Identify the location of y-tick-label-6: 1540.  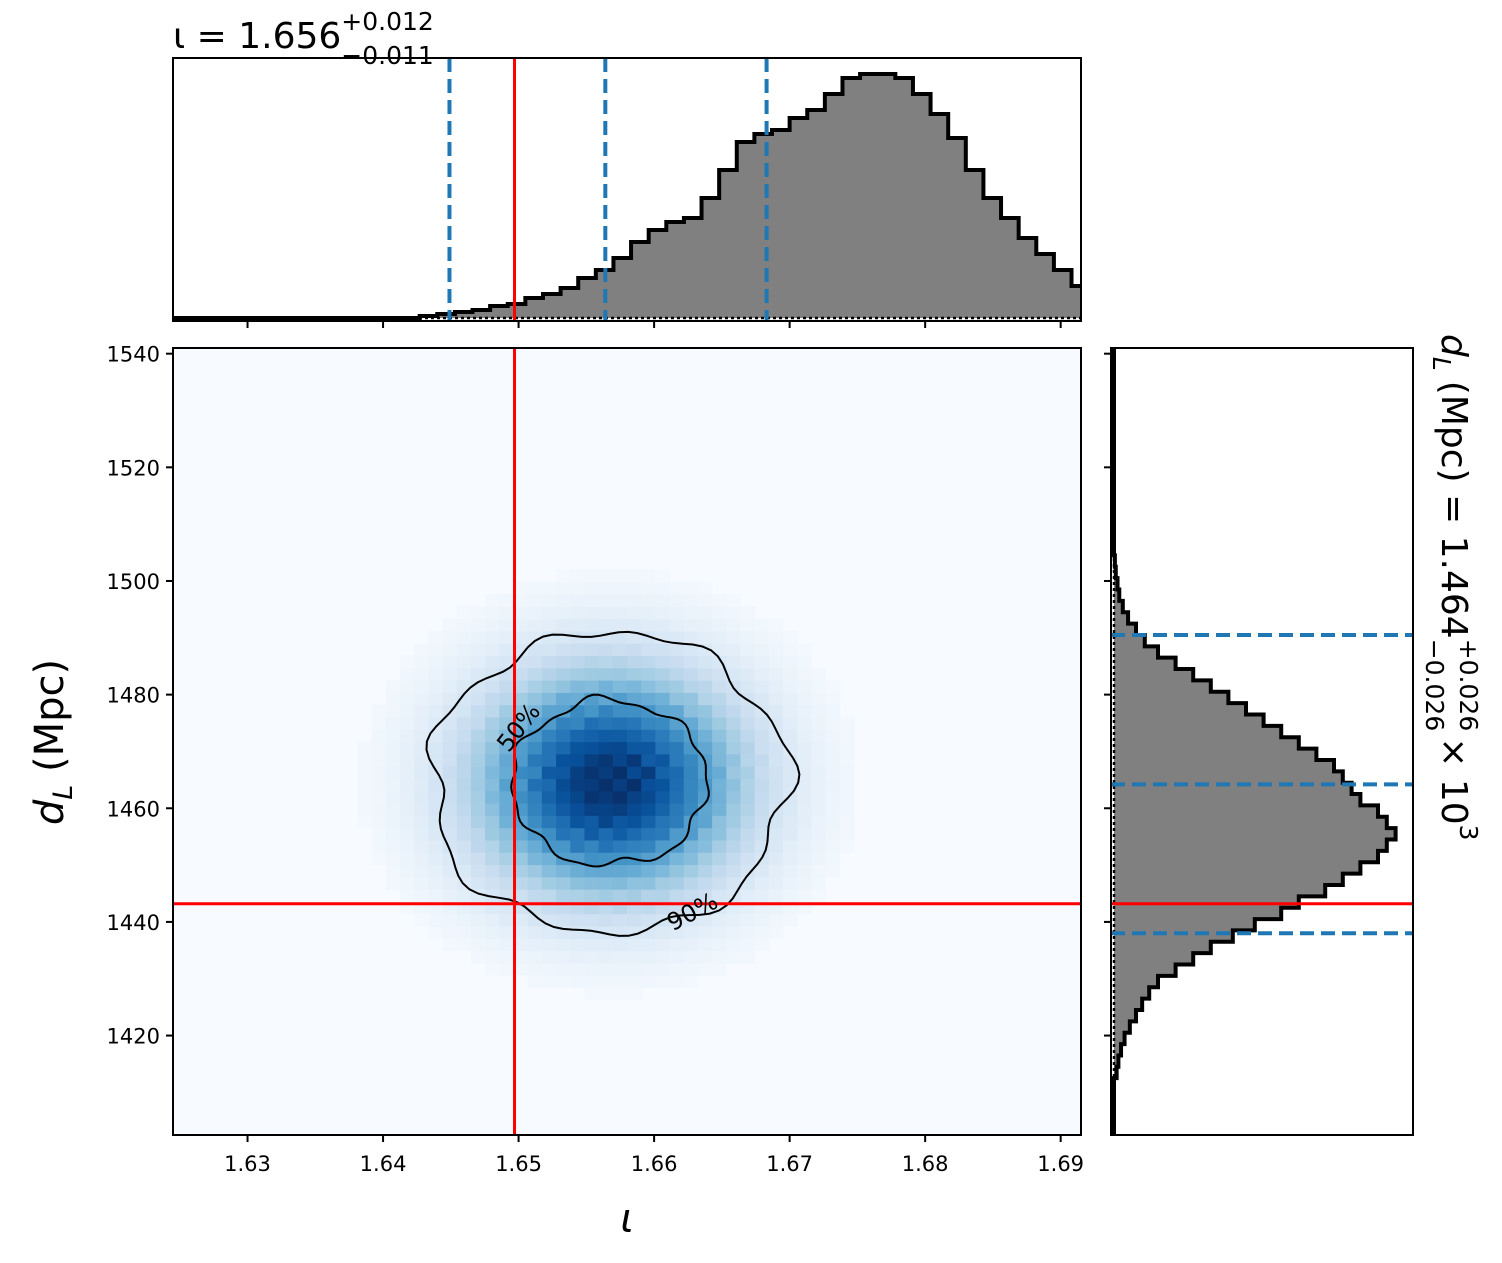
(133, 355).